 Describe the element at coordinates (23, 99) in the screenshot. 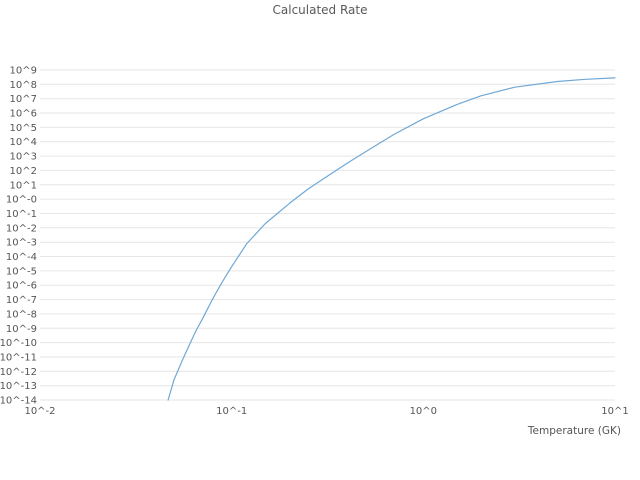

I see `y-tick-label: 10^7` at that location.